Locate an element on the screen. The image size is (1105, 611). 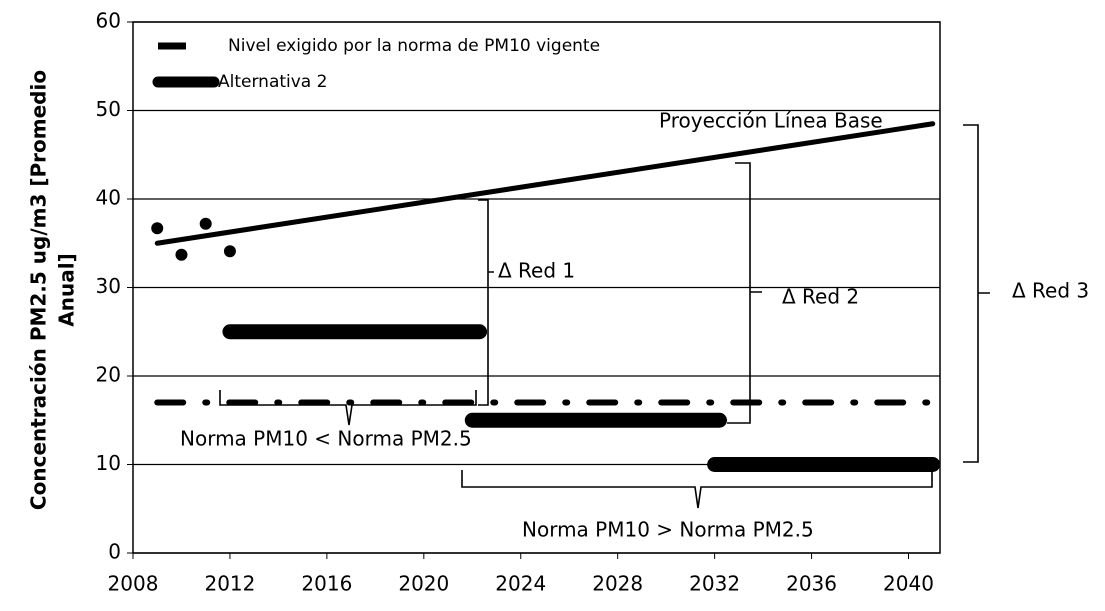
brace-lt is located at coordinates (348, 408).